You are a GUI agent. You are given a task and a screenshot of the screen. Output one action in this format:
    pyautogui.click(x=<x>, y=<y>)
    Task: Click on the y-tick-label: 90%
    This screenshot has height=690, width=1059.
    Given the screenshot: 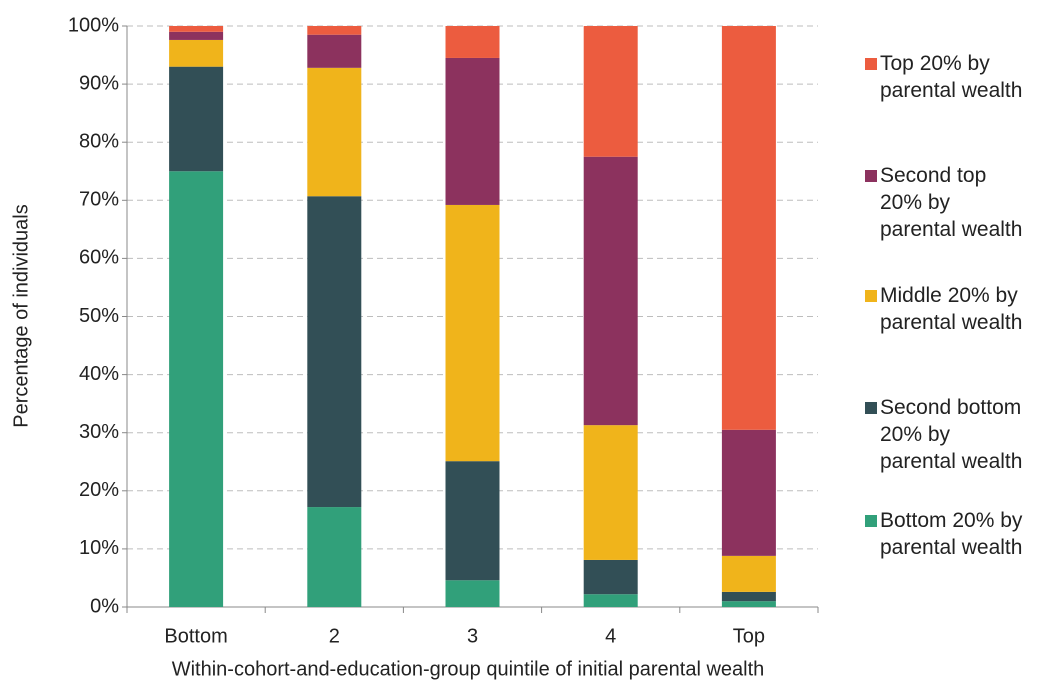 What is the action you would take?
    pyautogui.click(x=99, y=83)
    